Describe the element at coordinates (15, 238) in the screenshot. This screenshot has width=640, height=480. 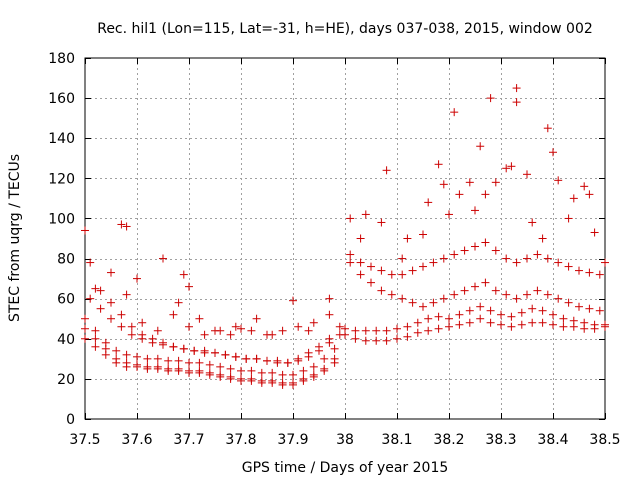
I see `y-axis-label: STEC from uqrg / TECUs` at that location.